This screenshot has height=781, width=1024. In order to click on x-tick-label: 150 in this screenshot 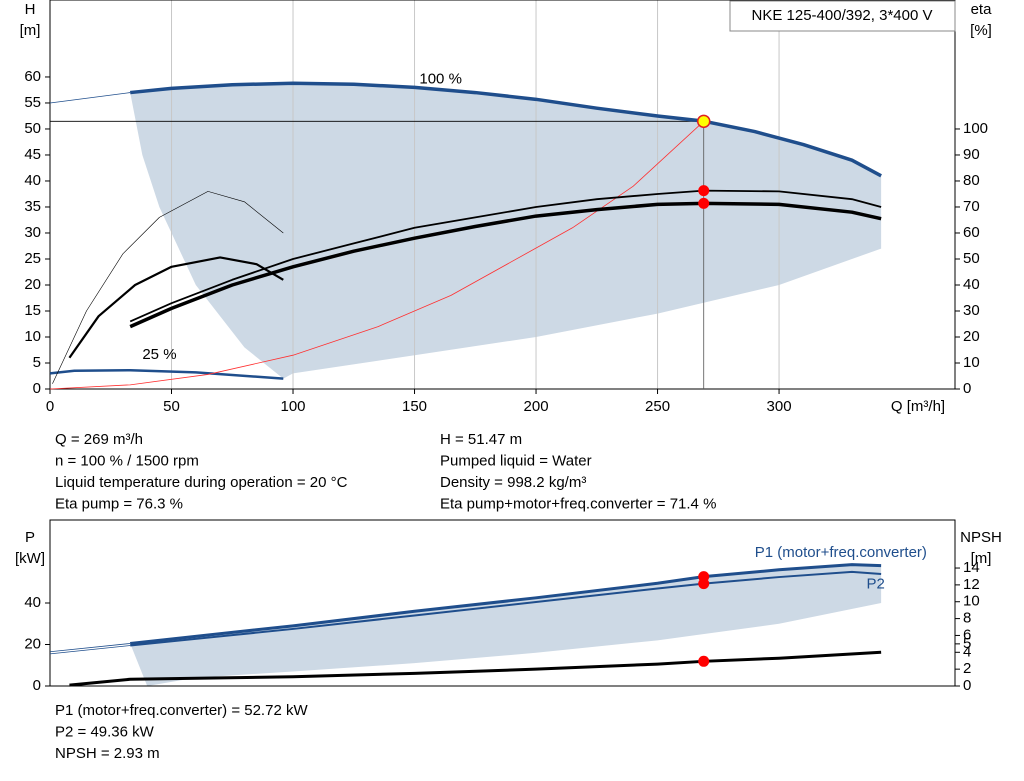, I will do `click(414, 406)`.